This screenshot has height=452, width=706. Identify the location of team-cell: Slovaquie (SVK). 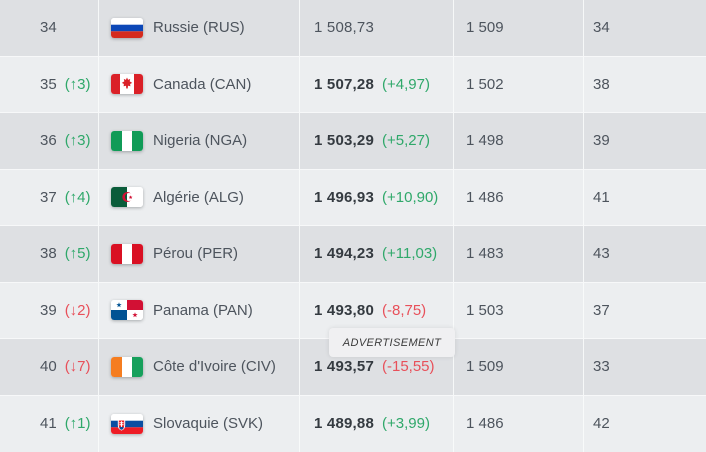
(198, 423).